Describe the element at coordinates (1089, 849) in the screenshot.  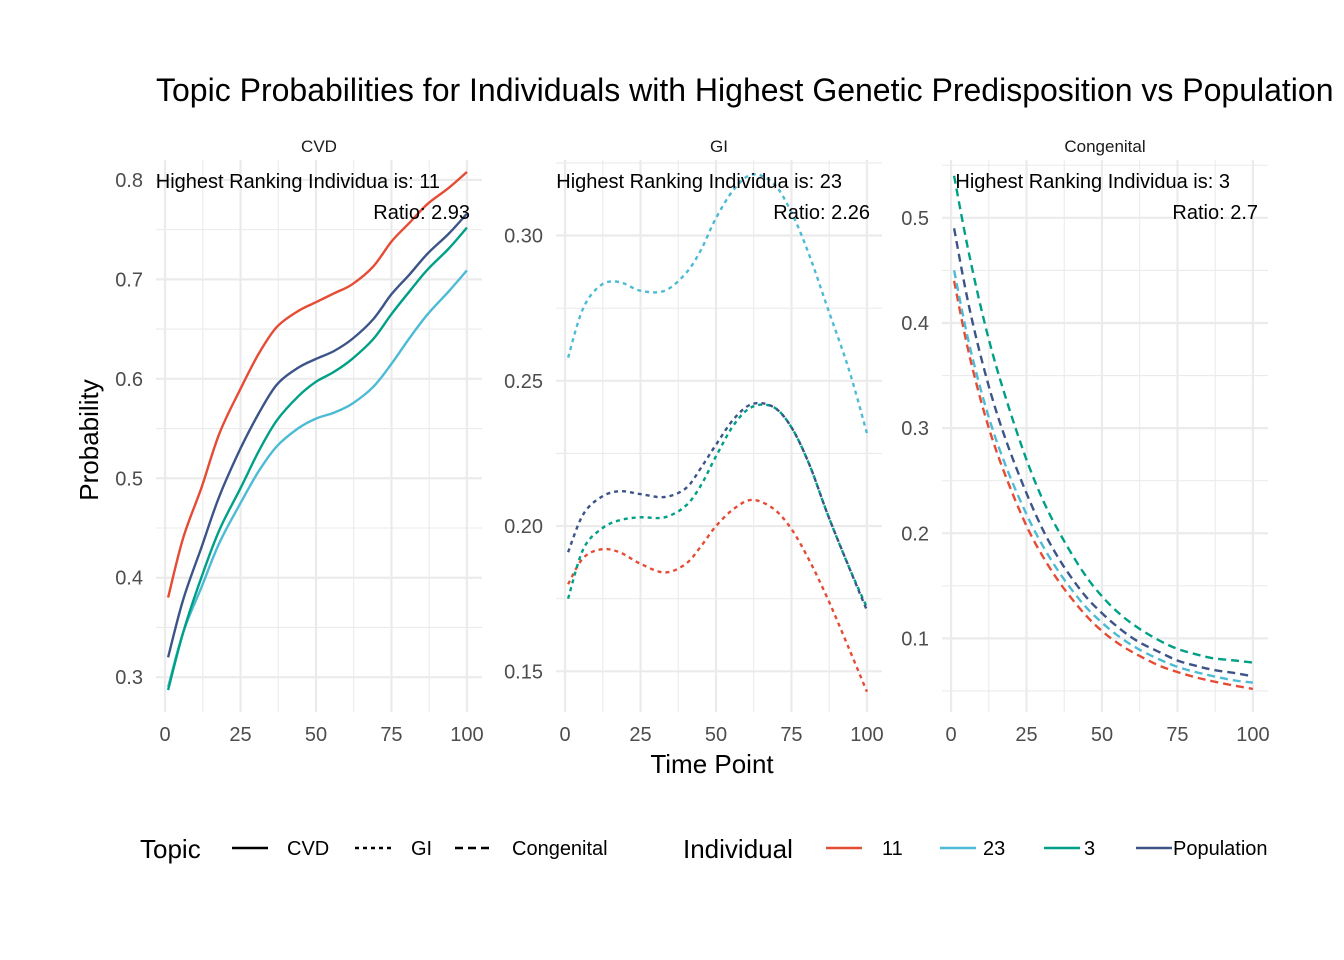
I see `legend-label-individual: 3` at that location.